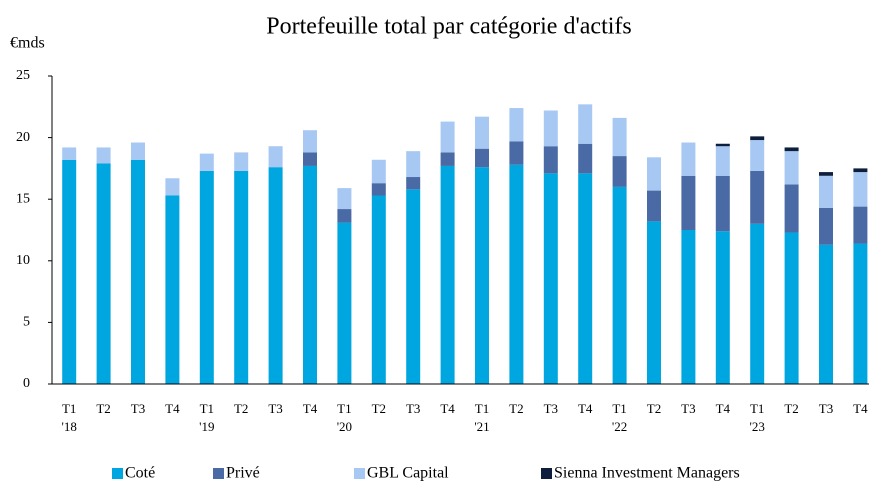 Image resolution: width=869 pixels, height=488 pixels. Describe the element at coordinates (26, 383) in the screenshot. I see `y-tick-label: 0` at that location.